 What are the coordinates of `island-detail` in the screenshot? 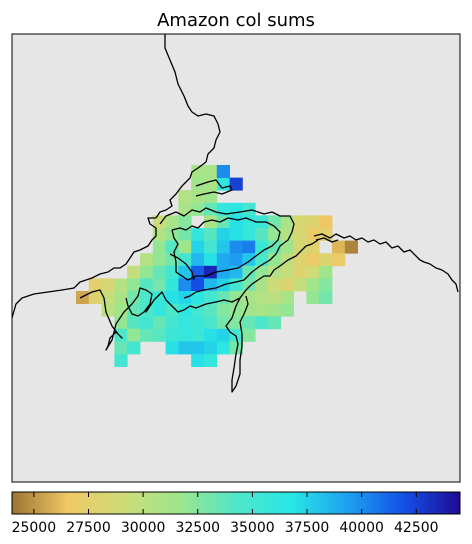 It's located at (182, 267).